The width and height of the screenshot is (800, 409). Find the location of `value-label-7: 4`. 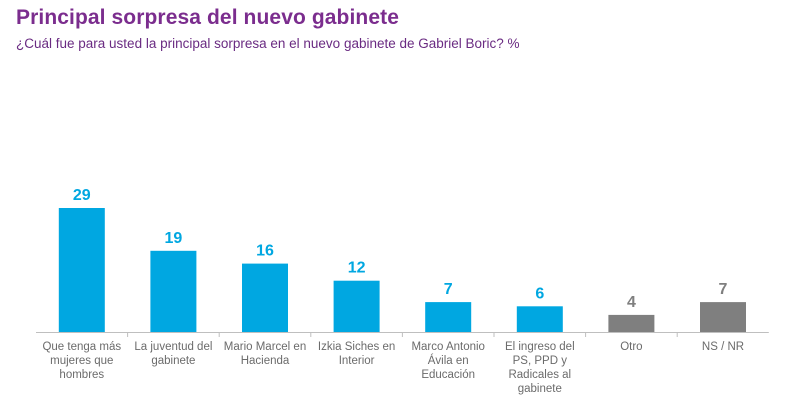

value-label-7: 4 is located at coordinates (631, 302).